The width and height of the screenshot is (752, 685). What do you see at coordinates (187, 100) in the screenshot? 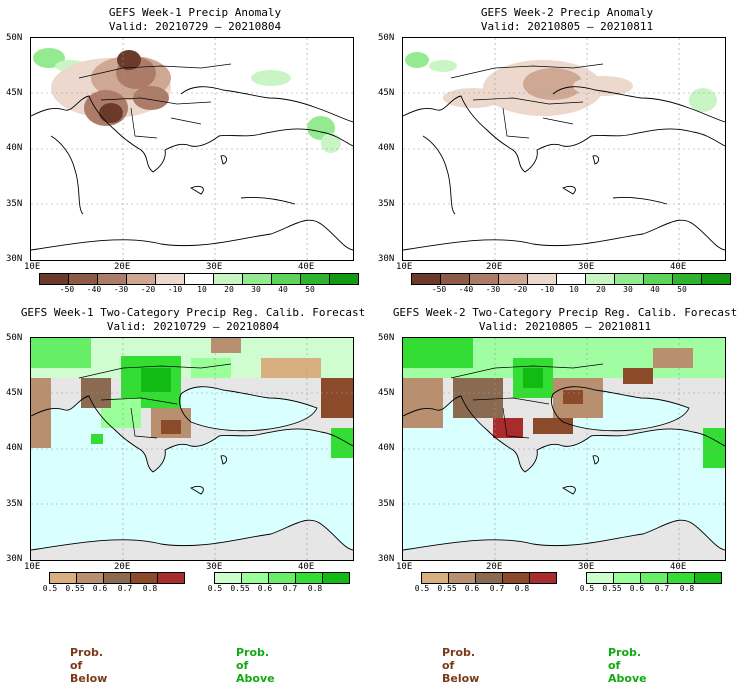
I see `anomaly-shading` at bounding box center [187, 100].